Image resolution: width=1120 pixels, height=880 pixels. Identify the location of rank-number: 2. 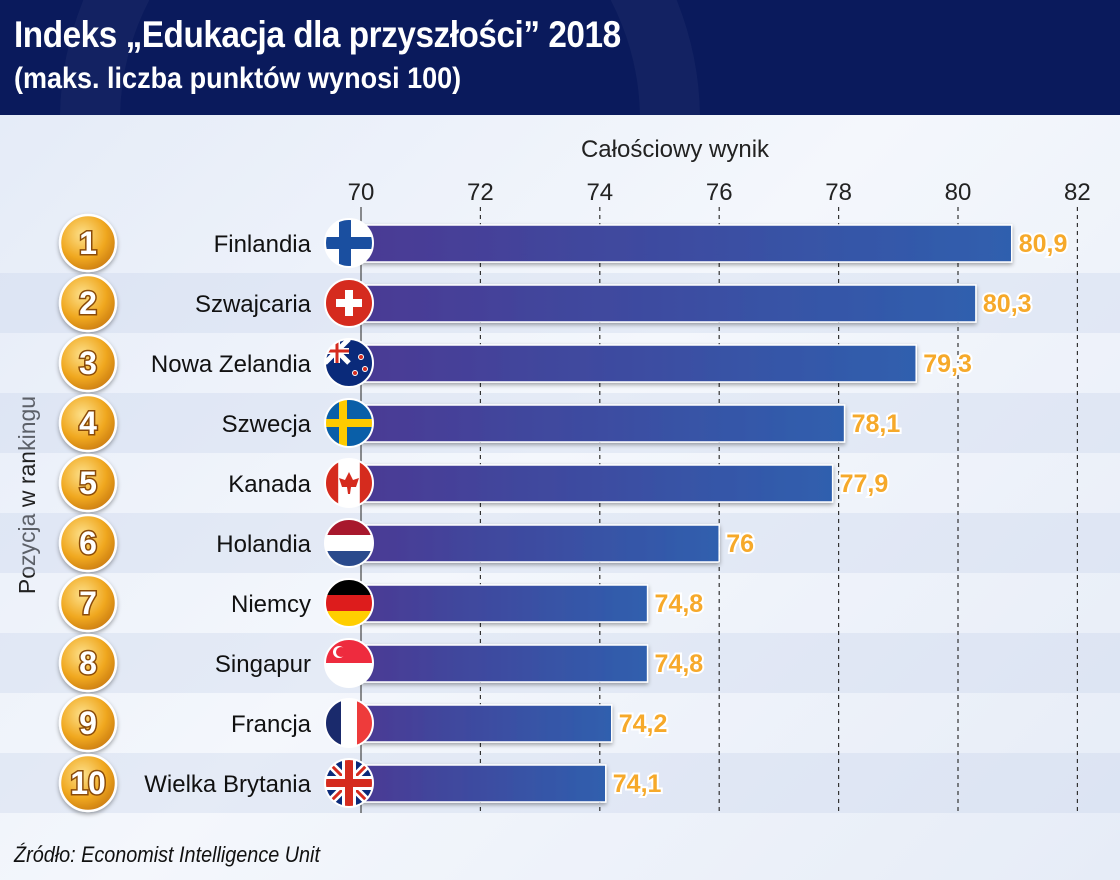
(88, 303).